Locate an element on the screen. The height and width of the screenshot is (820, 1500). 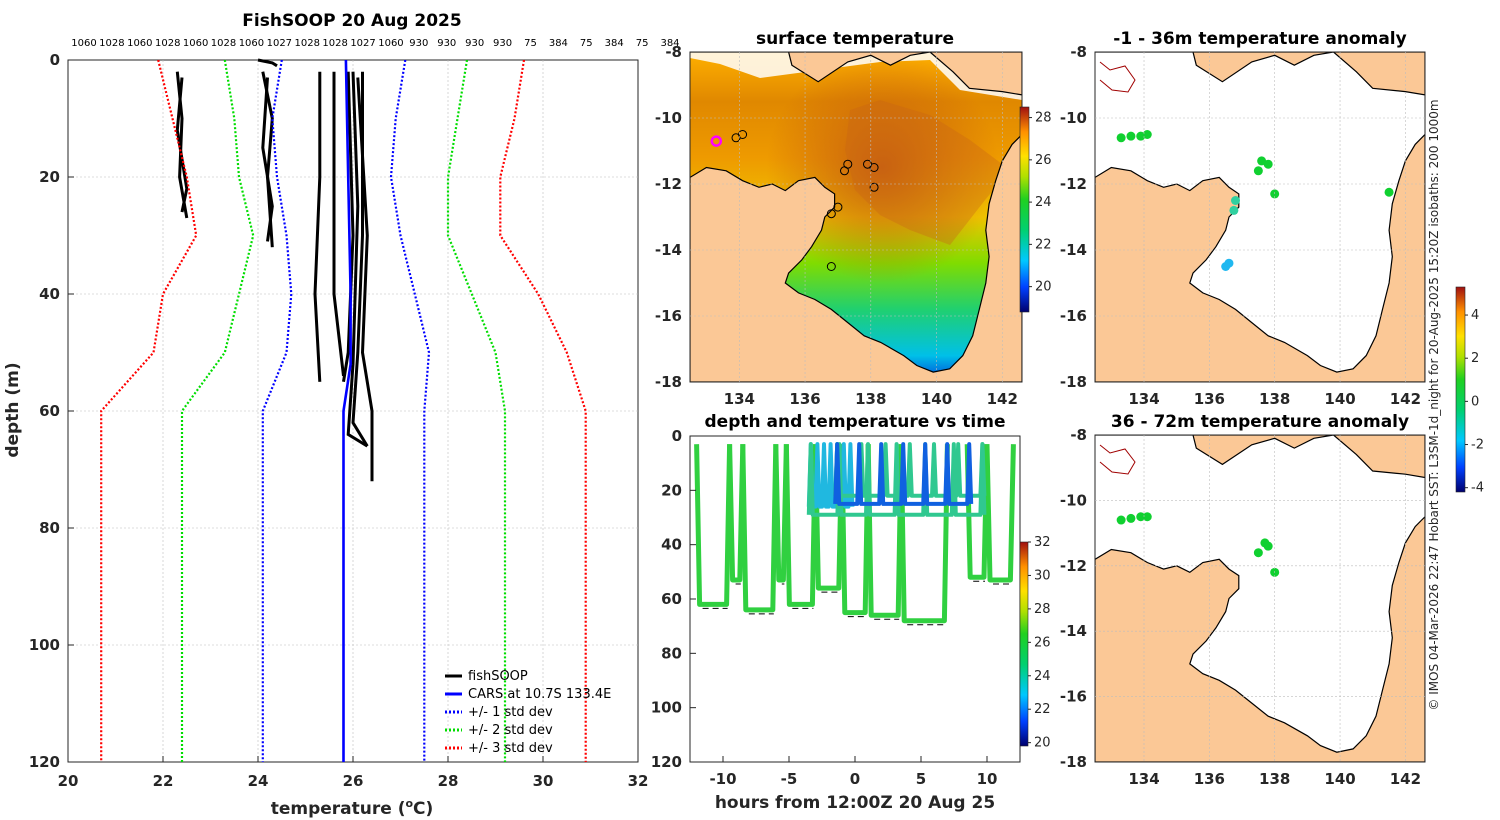
colorbar-tick-label: 0 is located at coordinates (1475, 401).